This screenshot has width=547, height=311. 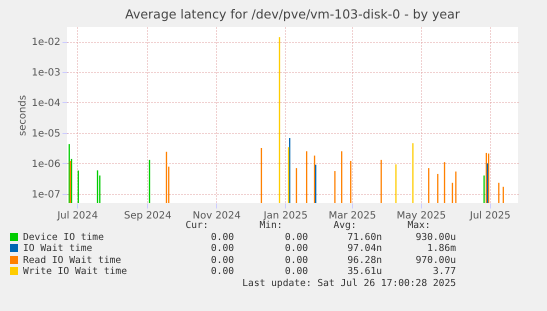 What do you see at coordinates (435, 237) in the screenshot?
I see `text: 930.00u` at bounding box center [435, 237].